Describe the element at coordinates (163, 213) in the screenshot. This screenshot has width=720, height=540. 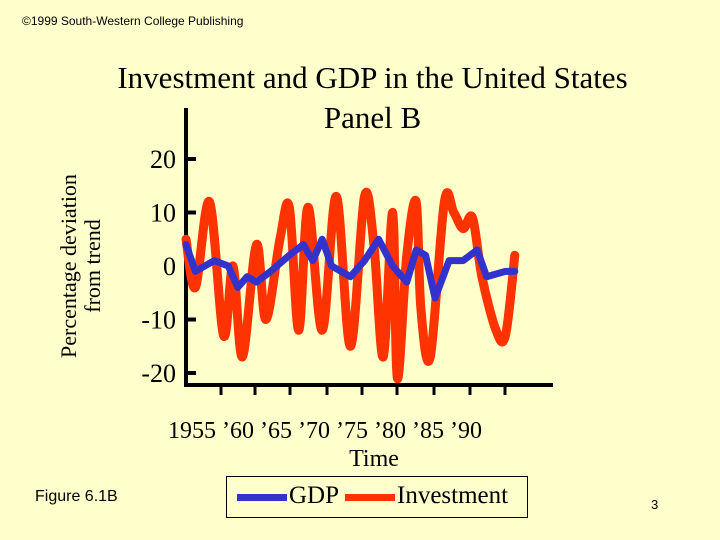
I see `y-tick-label: 10` at that location.